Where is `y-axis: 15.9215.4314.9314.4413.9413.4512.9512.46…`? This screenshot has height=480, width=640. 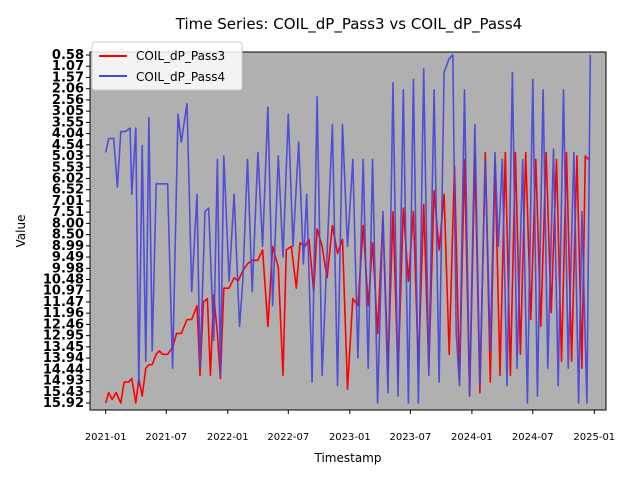
y-axis: 15.9215.4314.9314.4413.9413.4512.9512.46… is located at coordinates (66, 229).